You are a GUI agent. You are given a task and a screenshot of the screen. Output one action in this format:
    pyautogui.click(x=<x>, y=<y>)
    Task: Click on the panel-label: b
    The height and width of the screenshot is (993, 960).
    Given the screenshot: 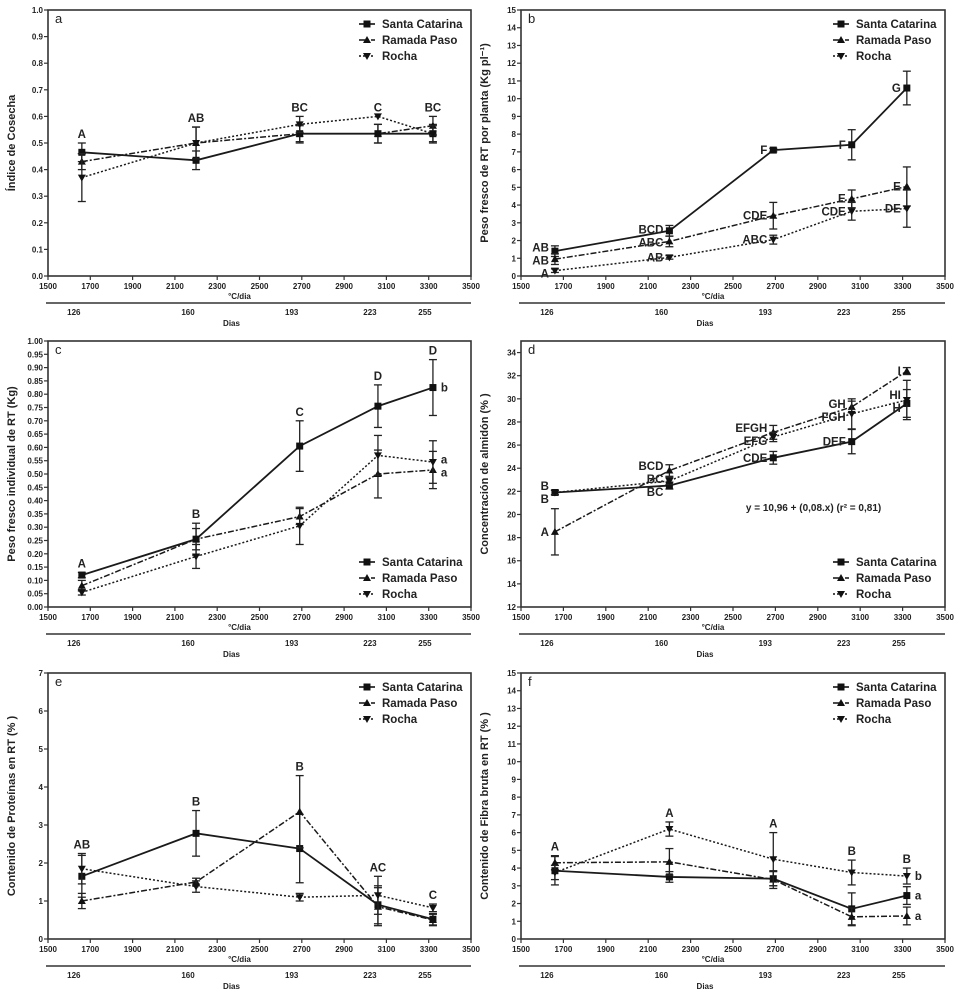 What is the action you would take?
    pyautogui.click(x=531, y=18)
    